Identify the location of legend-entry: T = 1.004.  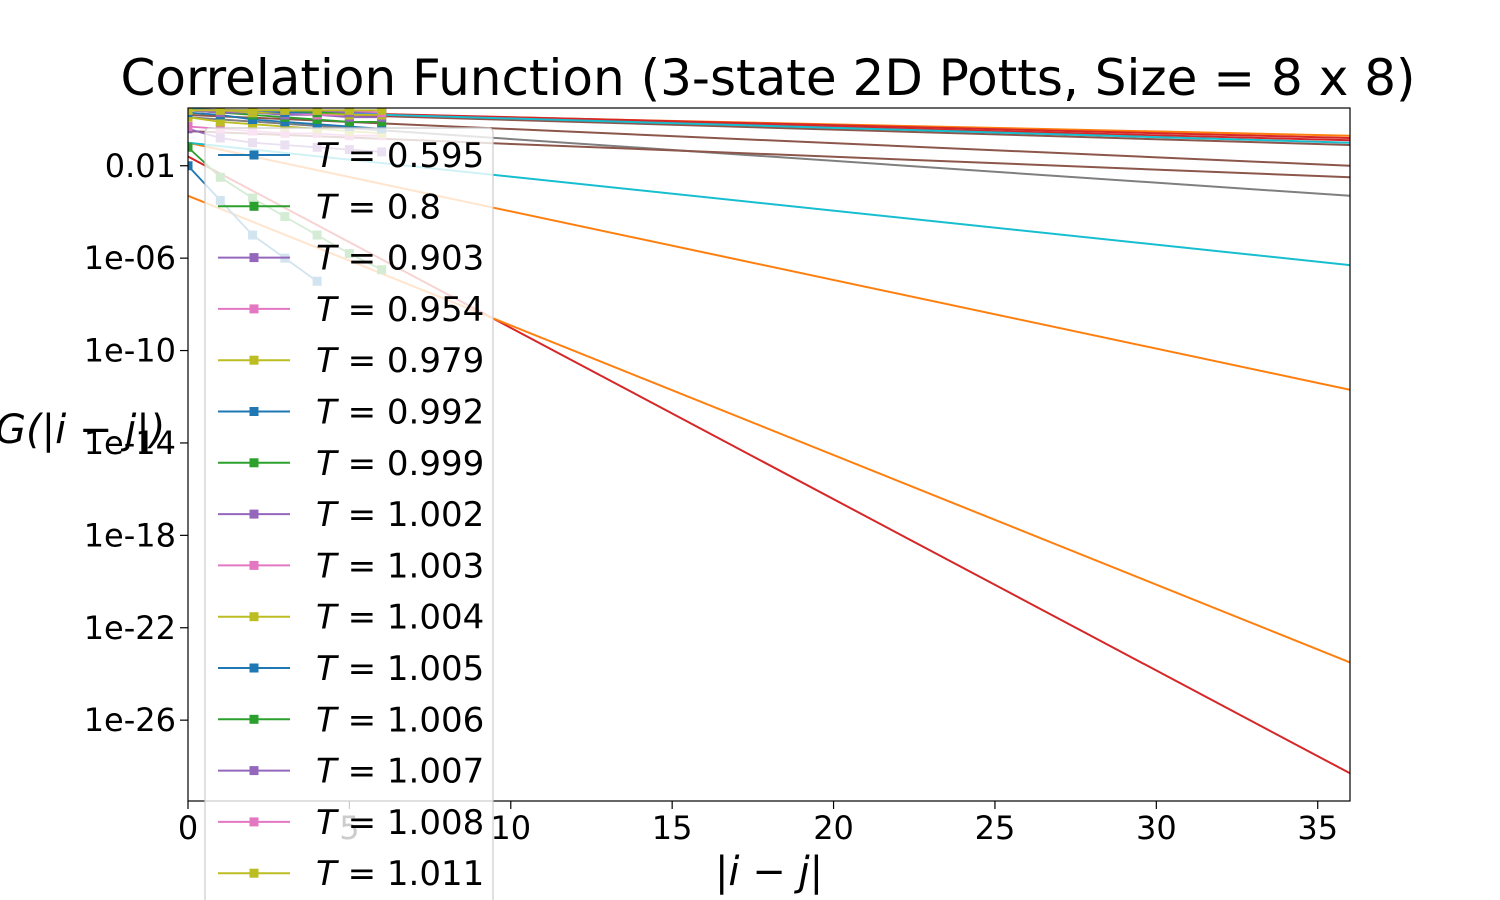
(351, 618).